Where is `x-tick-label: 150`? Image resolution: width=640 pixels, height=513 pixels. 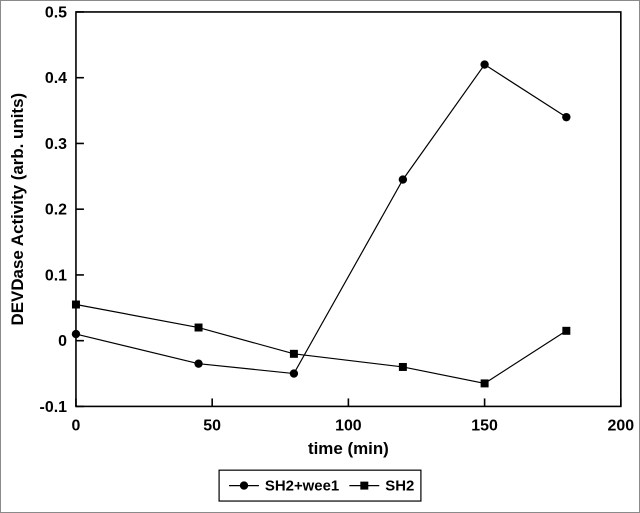
x-tick-label: 150 is located at coordinates (484, 425).